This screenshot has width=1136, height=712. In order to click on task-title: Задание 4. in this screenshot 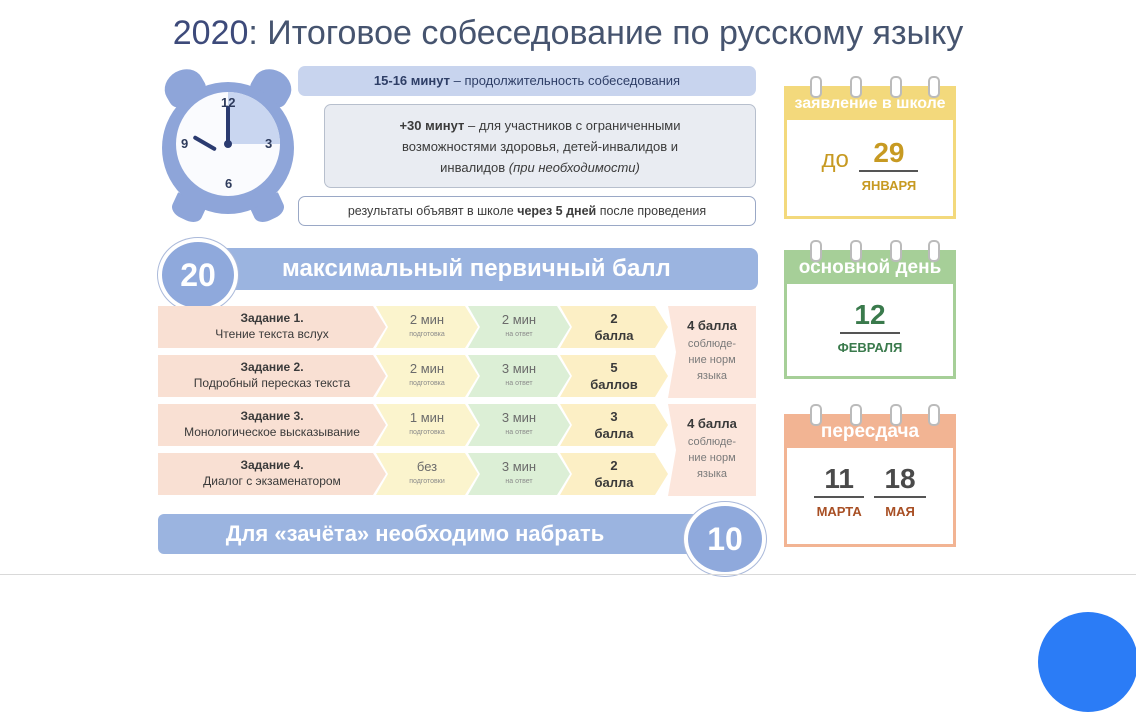, I will do `click(272, 465)`.